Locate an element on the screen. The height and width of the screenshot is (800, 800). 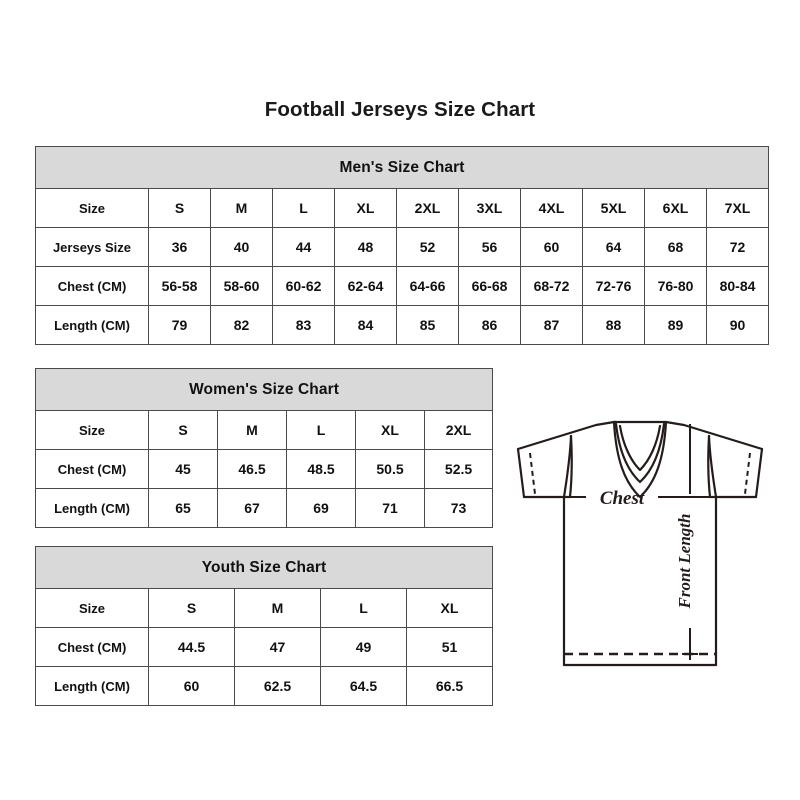
cell: 66.5 is located at coordinates (449, 686).